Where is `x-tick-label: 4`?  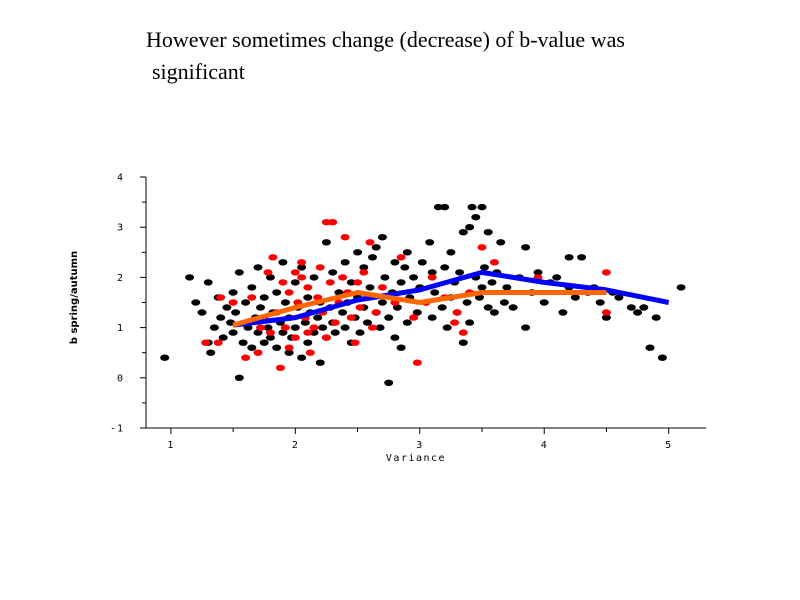 x-tick-label: 4 is located at coordinates (544, 445).